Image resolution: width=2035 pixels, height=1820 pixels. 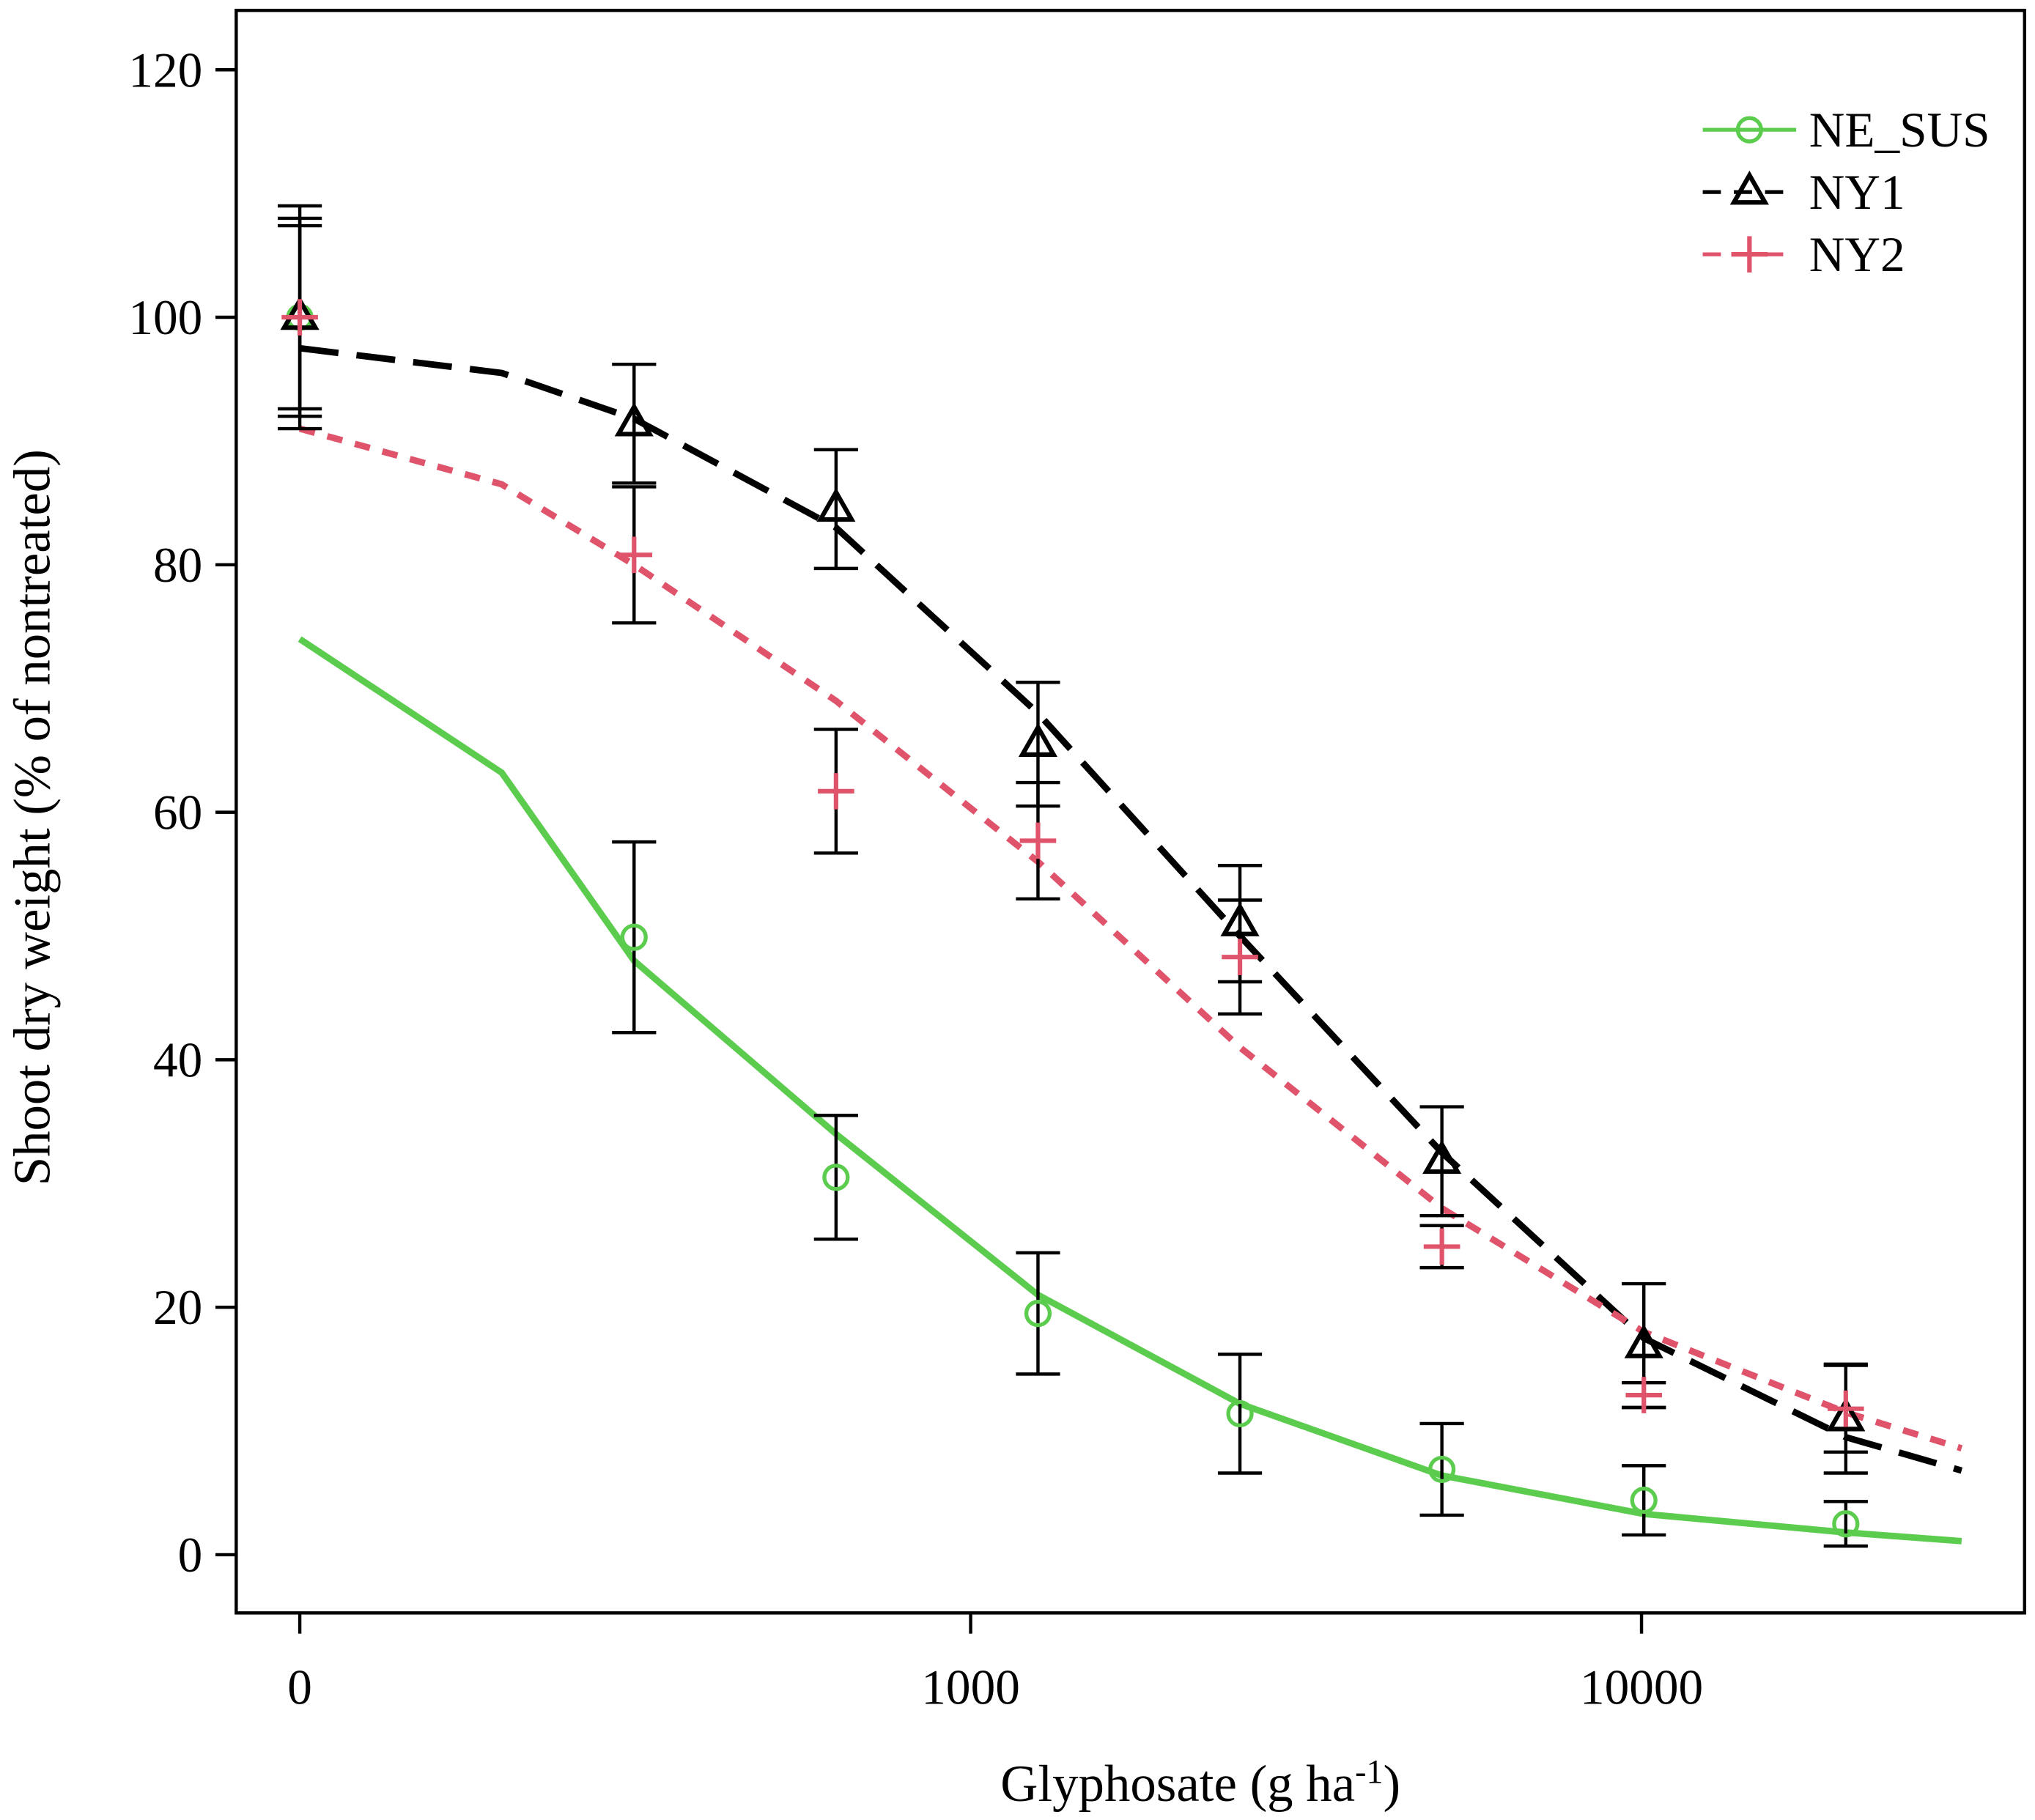 I want to click on y-tick-label: 100, so click(x=165, y=317).